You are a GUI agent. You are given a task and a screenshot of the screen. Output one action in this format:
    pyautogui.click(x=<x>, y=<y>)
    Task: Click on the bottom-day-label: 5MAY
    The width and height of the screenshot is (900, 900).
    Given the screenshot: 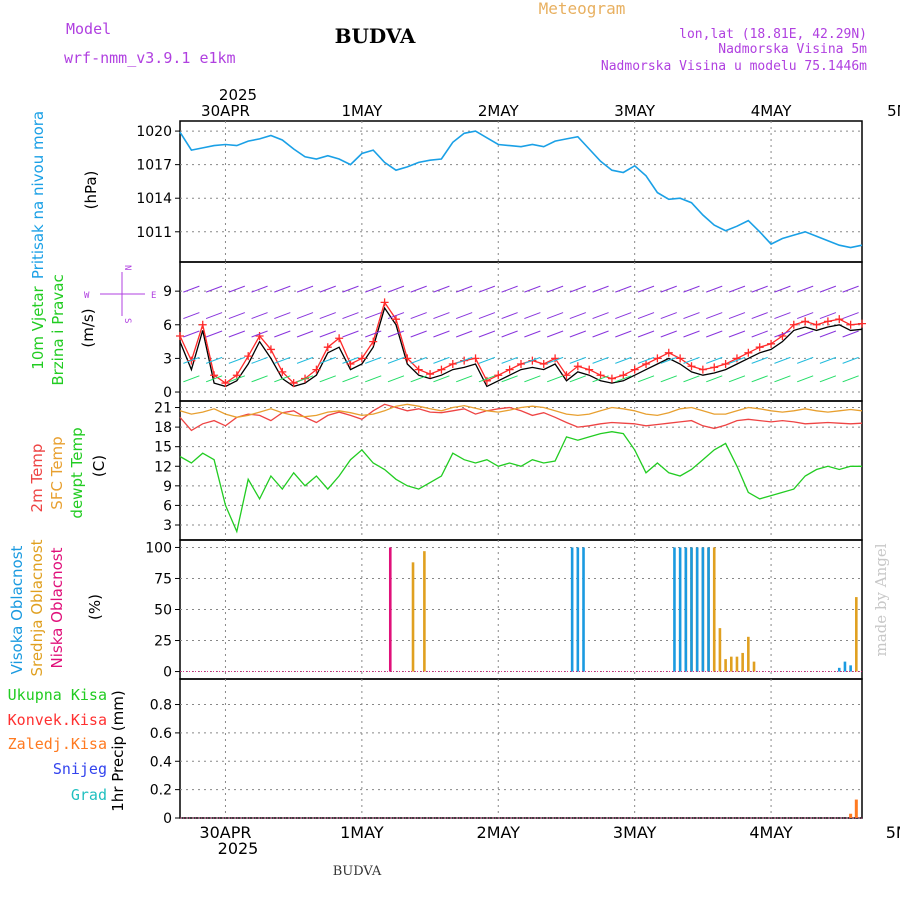 What is the action you would take?
    pyautogui.click(x=893, y=832)
    